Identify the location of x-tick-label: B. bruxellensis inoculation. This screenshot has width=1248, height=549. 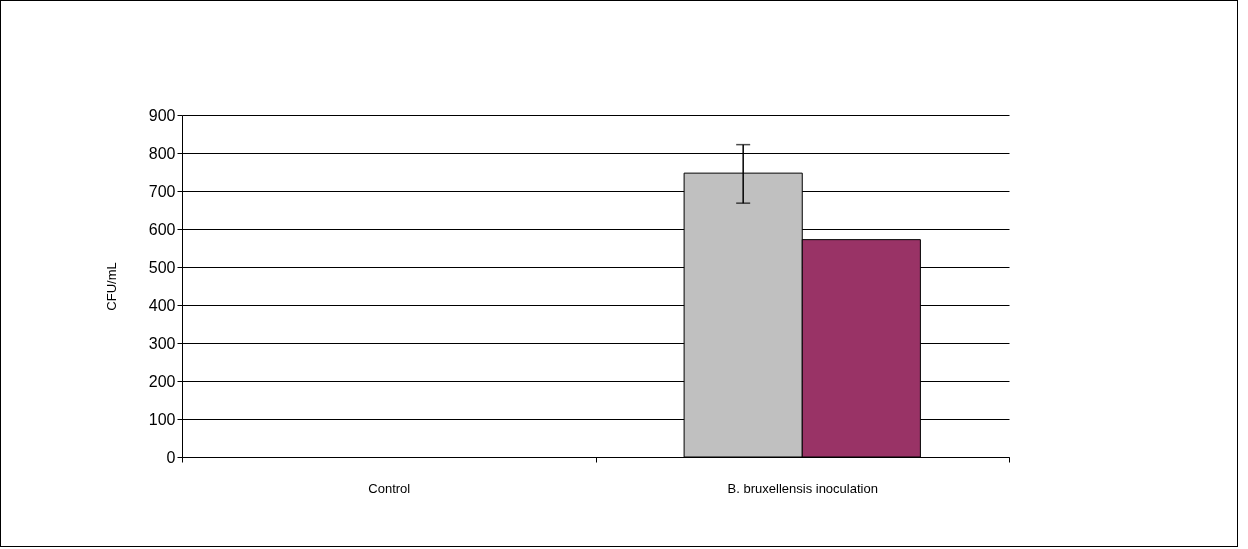
(802, 488).